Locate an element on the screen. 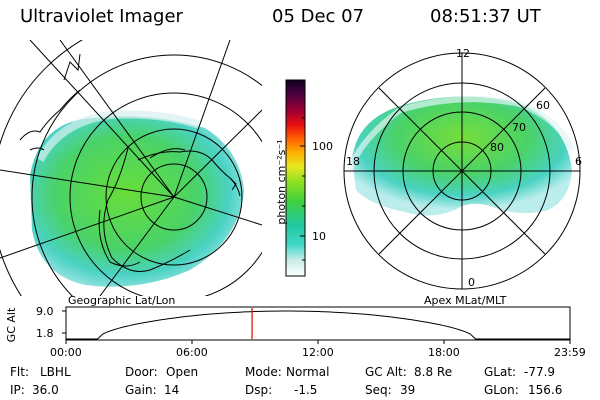  colorbar-tick-10: 10 is located at coordinates (319, 236).